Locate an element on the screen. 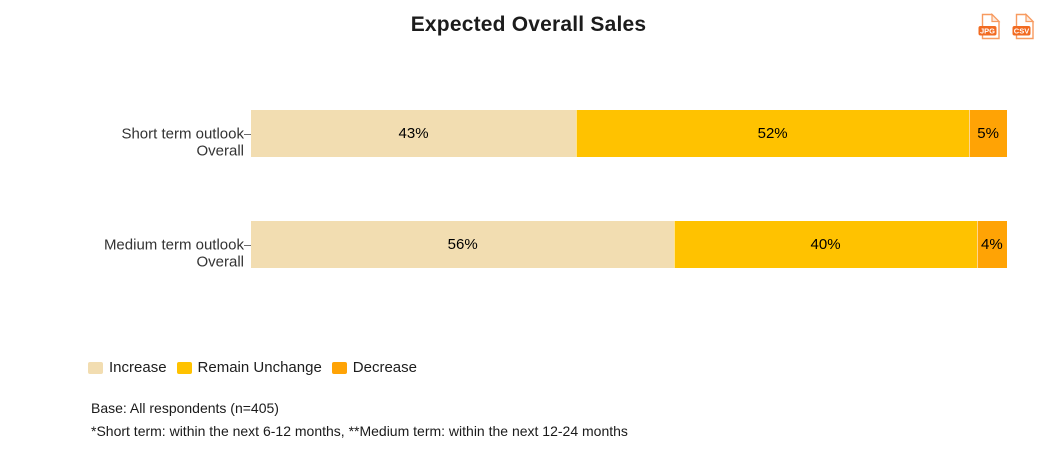 This screenshot has height=461, width=1057. footnote-base: Base: All respondents (n=405) is located at coordinates (185, 408).